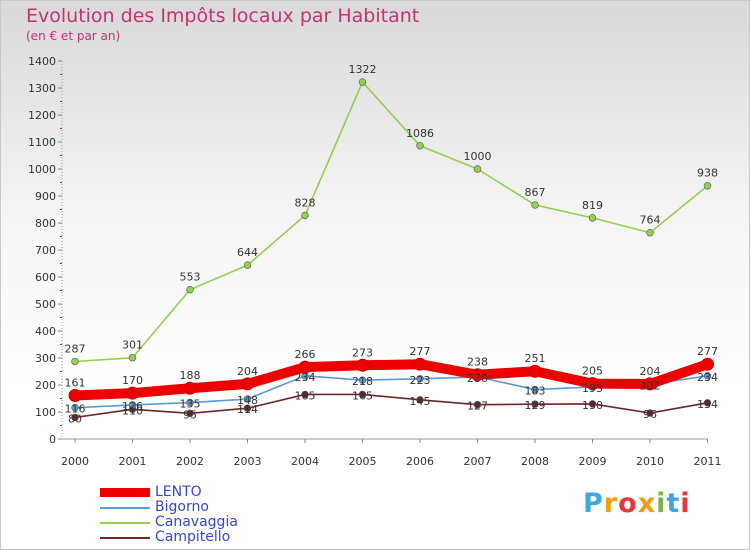  What do you see at coordinates (223, 16) in the screenshot?
I see `chart-title: Evolution des Impôts locaux par Habitant` at bounding box center [223, 16].